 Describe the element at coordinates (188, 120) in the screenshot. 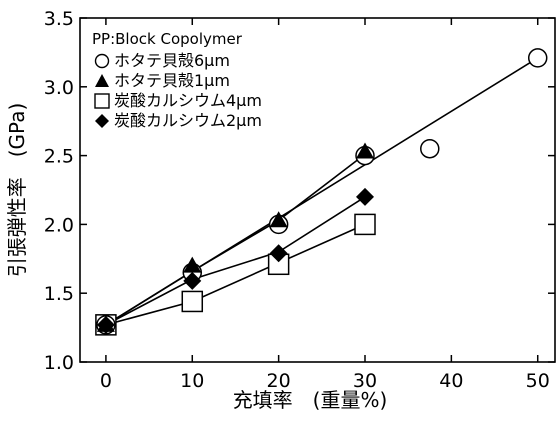

I see `legend-label: 炭酸カルシウム2μm` at that location.